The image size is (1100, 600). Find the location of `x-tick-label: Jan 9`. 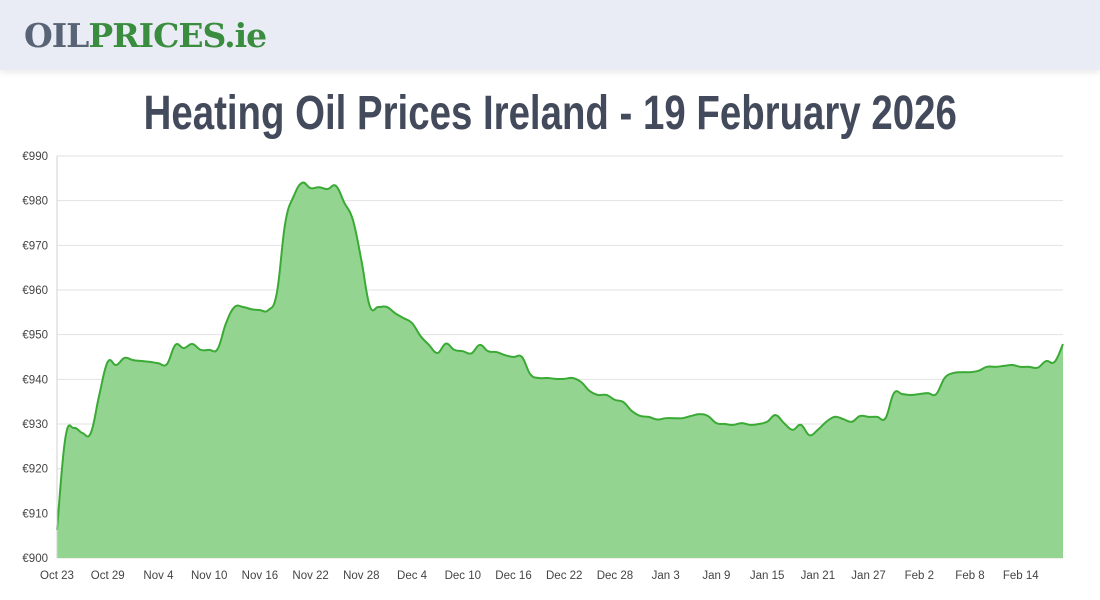

x-tick-label: Jan 9 is located at coordinates (716, 576).